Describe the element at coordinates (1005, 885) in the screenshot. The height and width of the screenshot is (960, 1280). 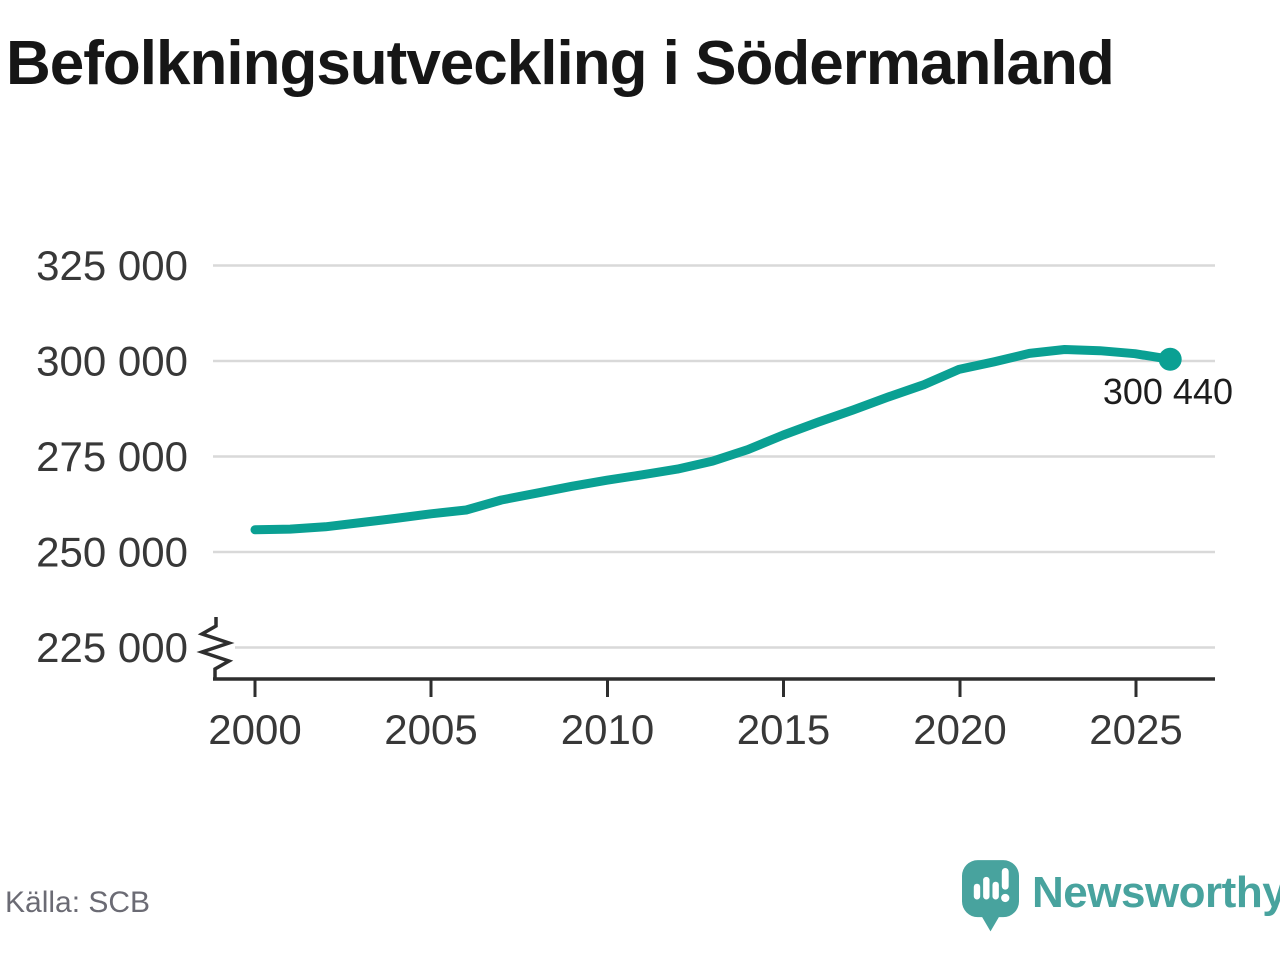
I see `exclamation-mark-icon` at that location.